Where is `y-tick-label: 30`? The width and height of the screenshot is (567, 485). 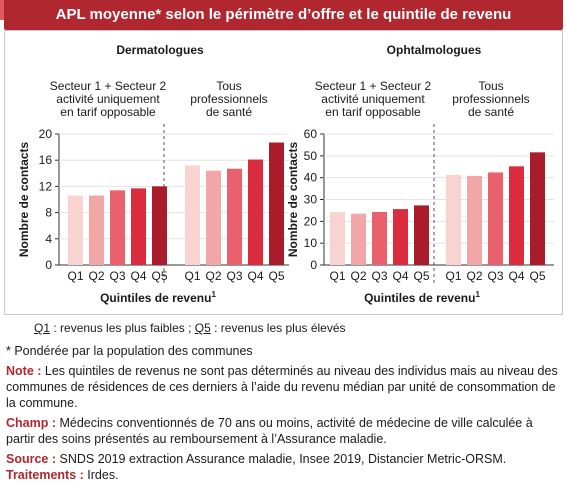
y-tick-label: 30 is located at coordinates (311, 200).